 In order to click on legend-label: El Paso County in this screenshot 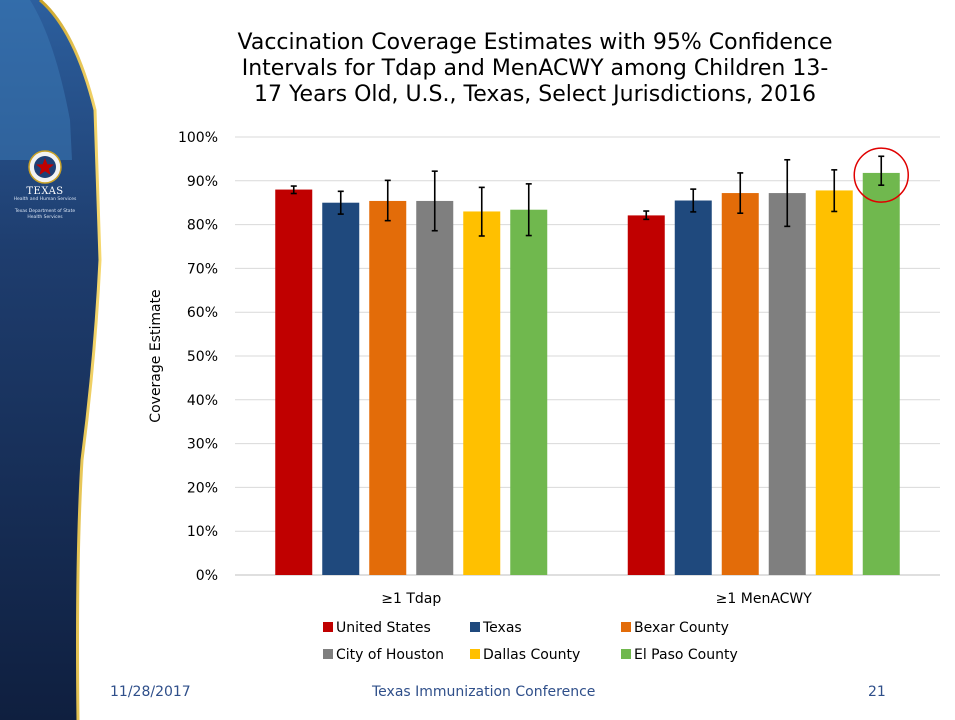, I will do `click(686, 655)`.